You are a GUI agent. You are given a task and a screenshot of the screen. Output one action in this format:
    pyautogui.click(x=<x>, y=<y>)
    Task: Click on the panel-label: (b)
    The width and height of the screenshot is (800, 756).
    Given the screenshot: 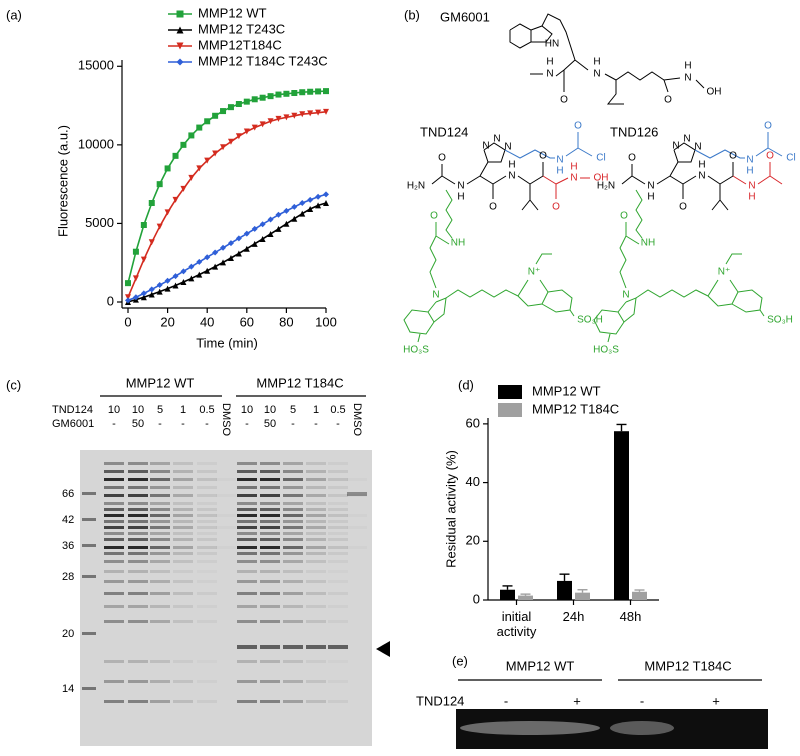 What is the action you would take?
    pyautogui.click(x=412, y=14)
    